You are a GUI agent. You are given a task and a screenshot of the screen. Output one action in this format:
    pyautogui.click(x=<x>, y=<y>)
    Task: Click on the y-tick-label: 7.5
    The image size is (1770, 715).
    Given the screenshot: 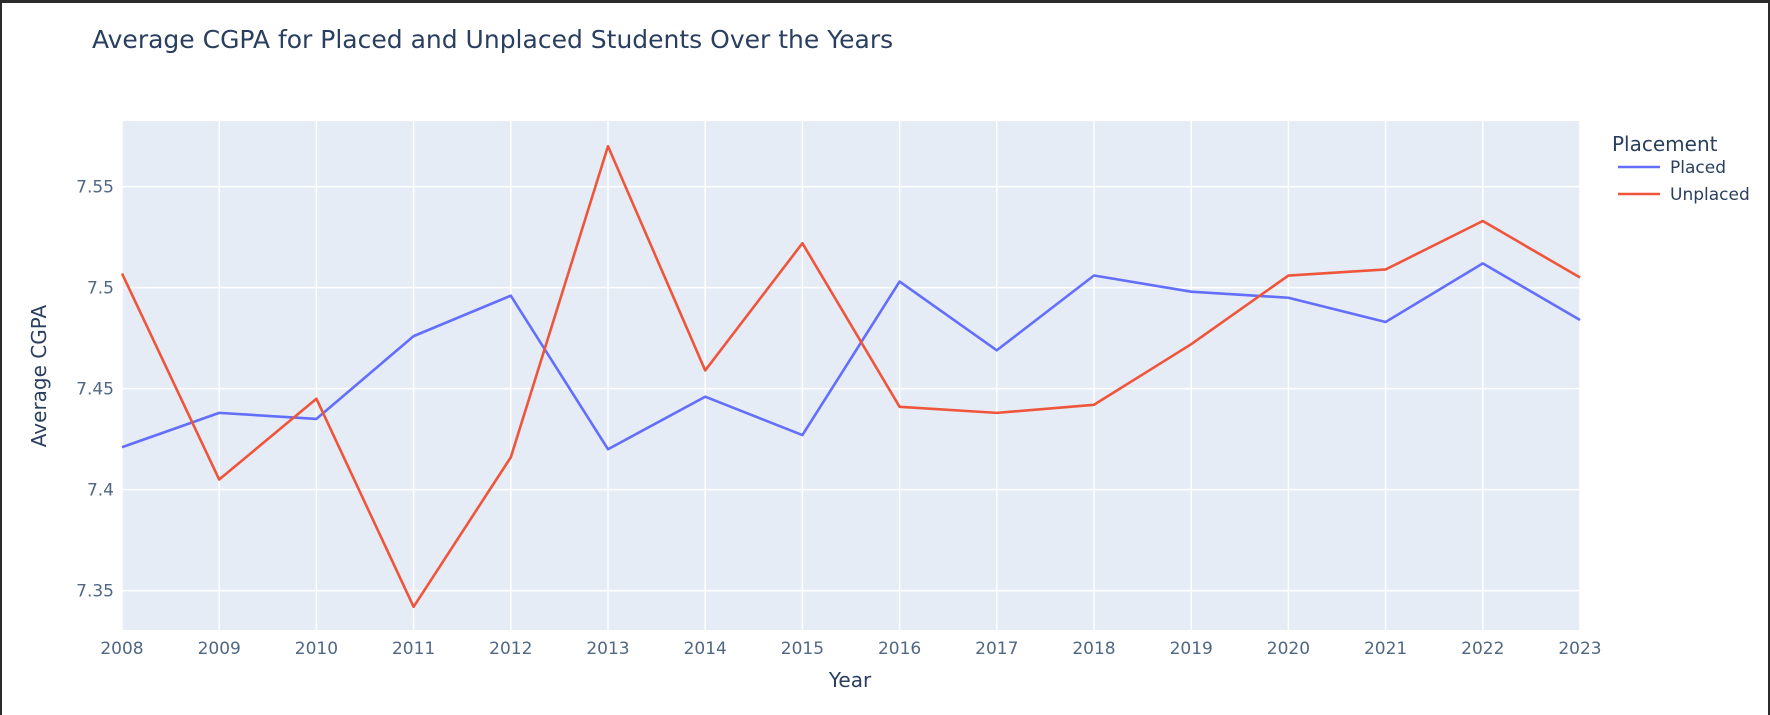 What is the action you would take?
    pyautogui.click(x=100, y=289)
    